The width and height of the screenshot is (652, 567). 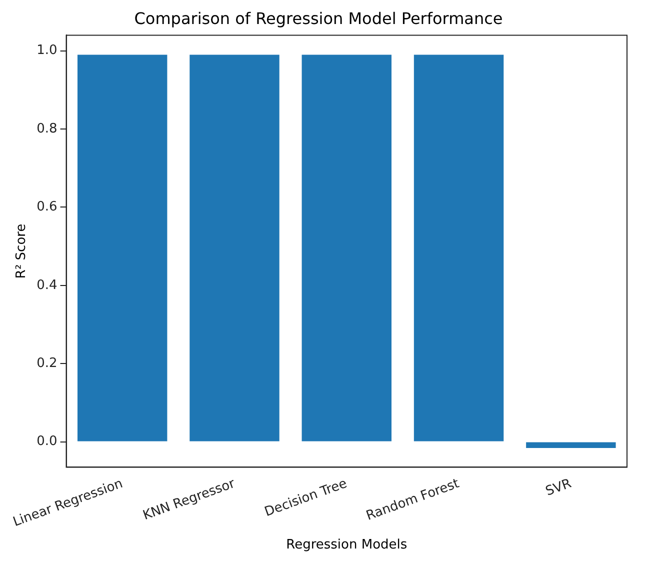 I want to click on y-tick-label: 0.0, so click(x=47, y=442).